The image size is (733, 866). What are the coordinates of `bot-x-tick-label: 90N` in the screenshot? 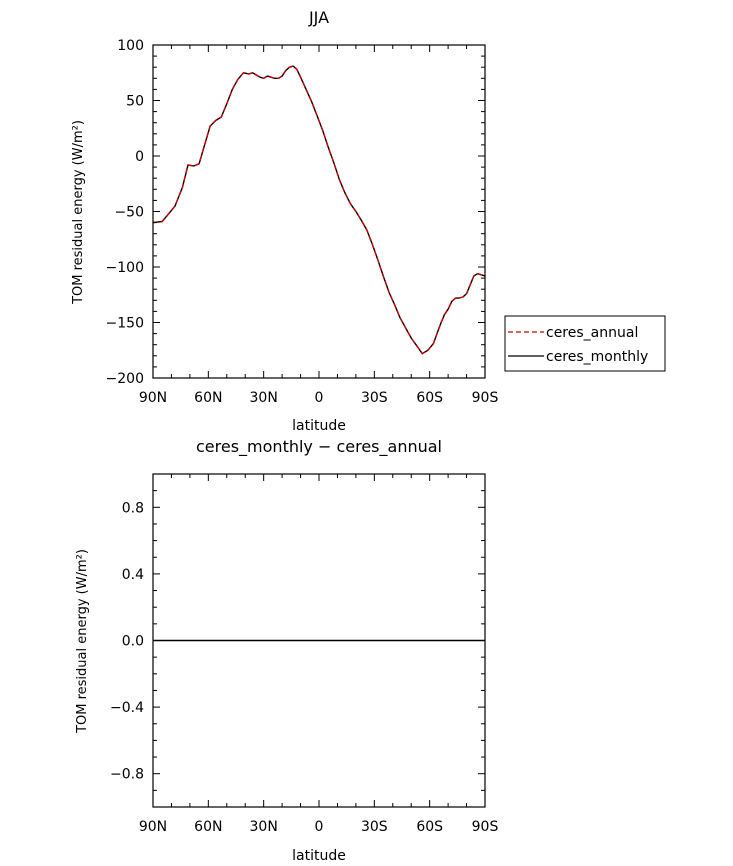 It's located at (153, 827).